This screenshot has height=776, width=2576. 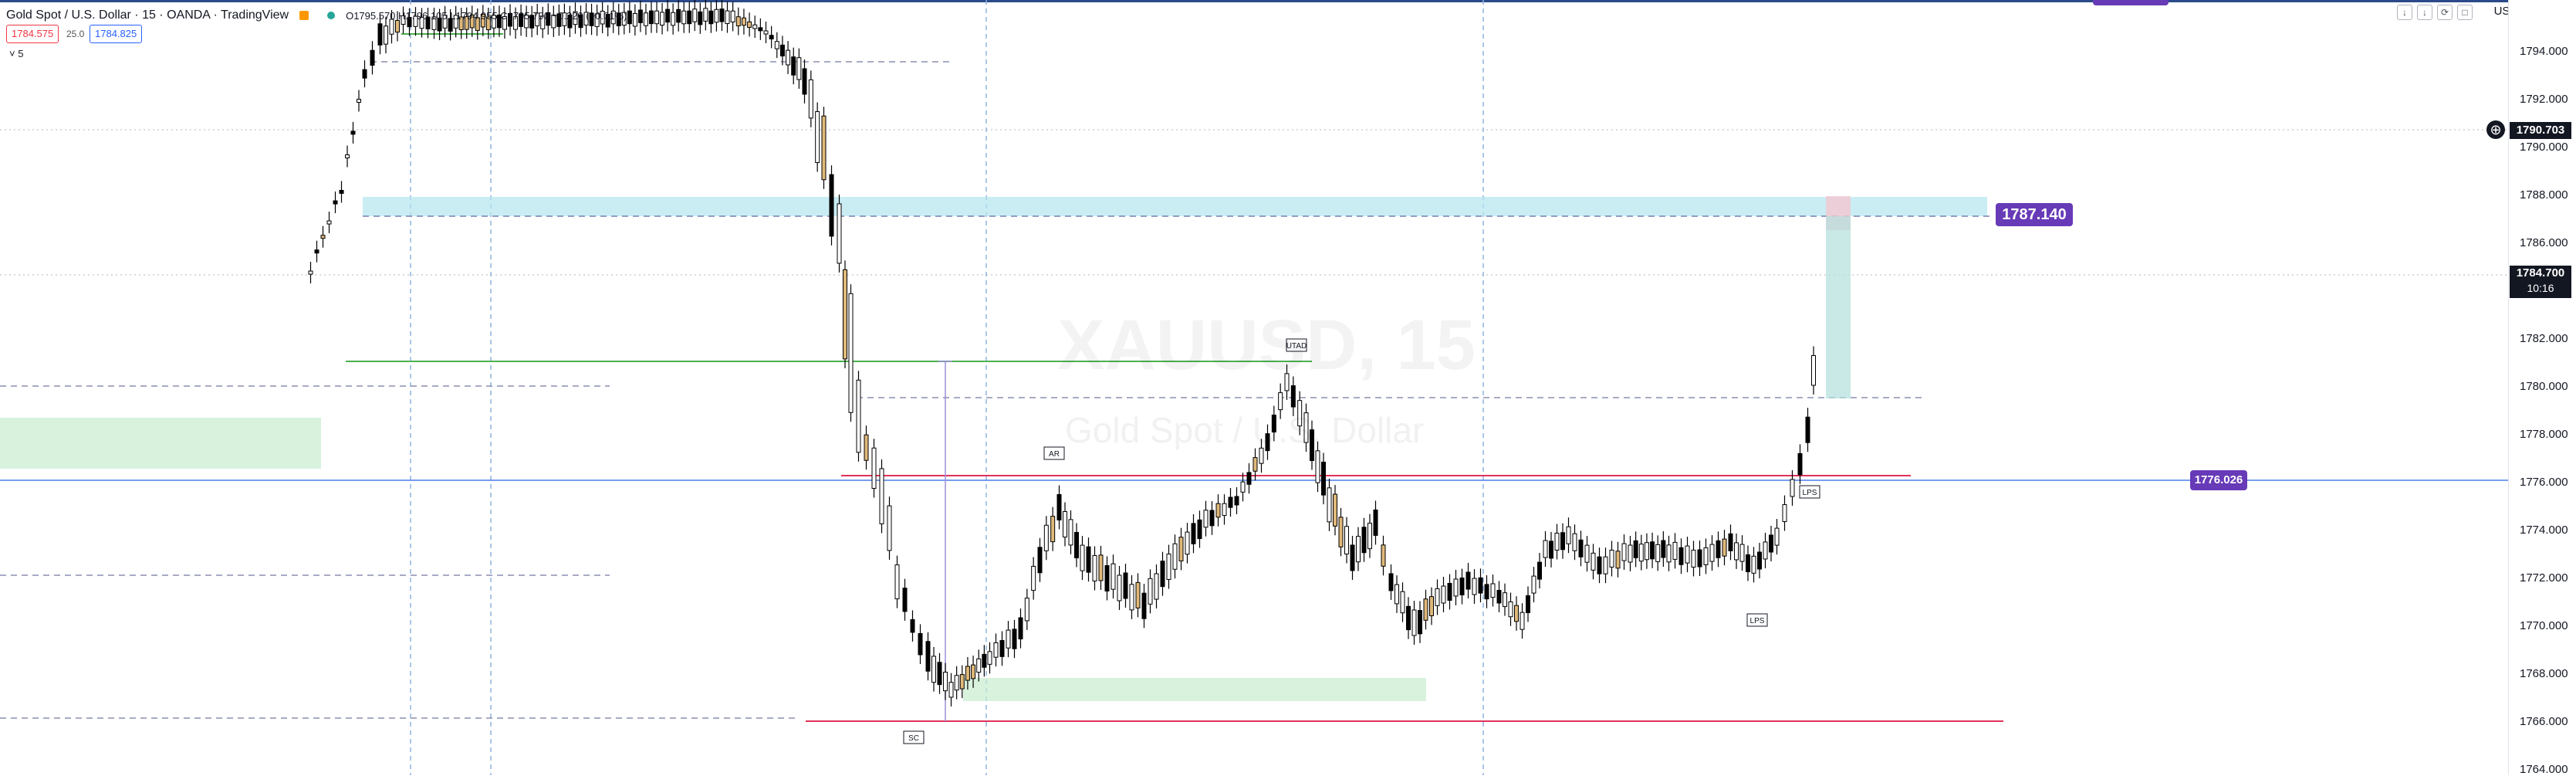 I want to click on spread-value: 25.0, so click(x=75, y=34).